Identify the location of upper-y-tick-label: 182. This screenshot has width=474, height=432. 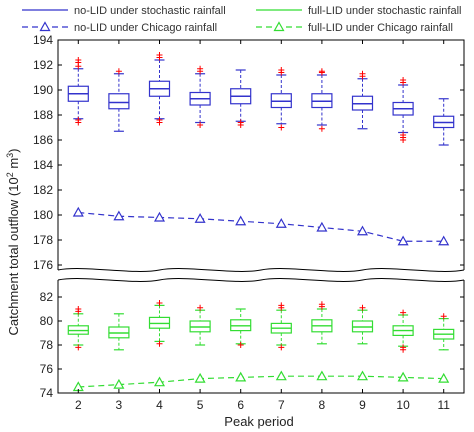
(43, 190).